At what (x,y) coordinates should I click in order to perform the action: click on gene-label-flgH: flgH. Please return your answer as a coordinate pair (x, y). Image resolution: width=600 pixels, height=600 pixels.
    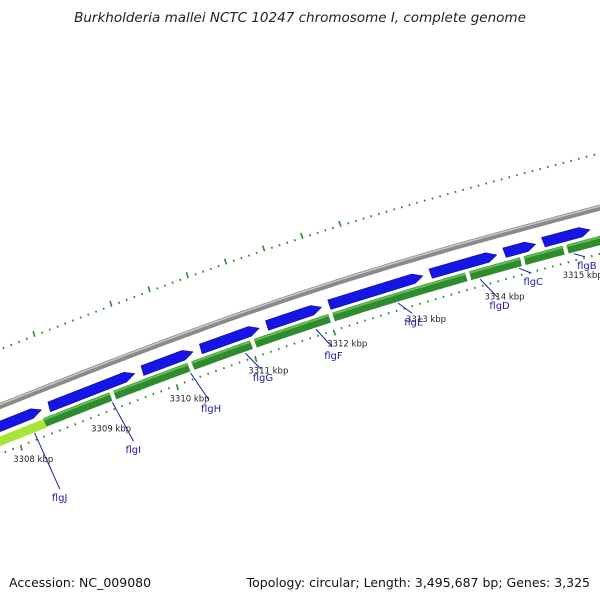
    Looking at the image, I should click on (211, 409).